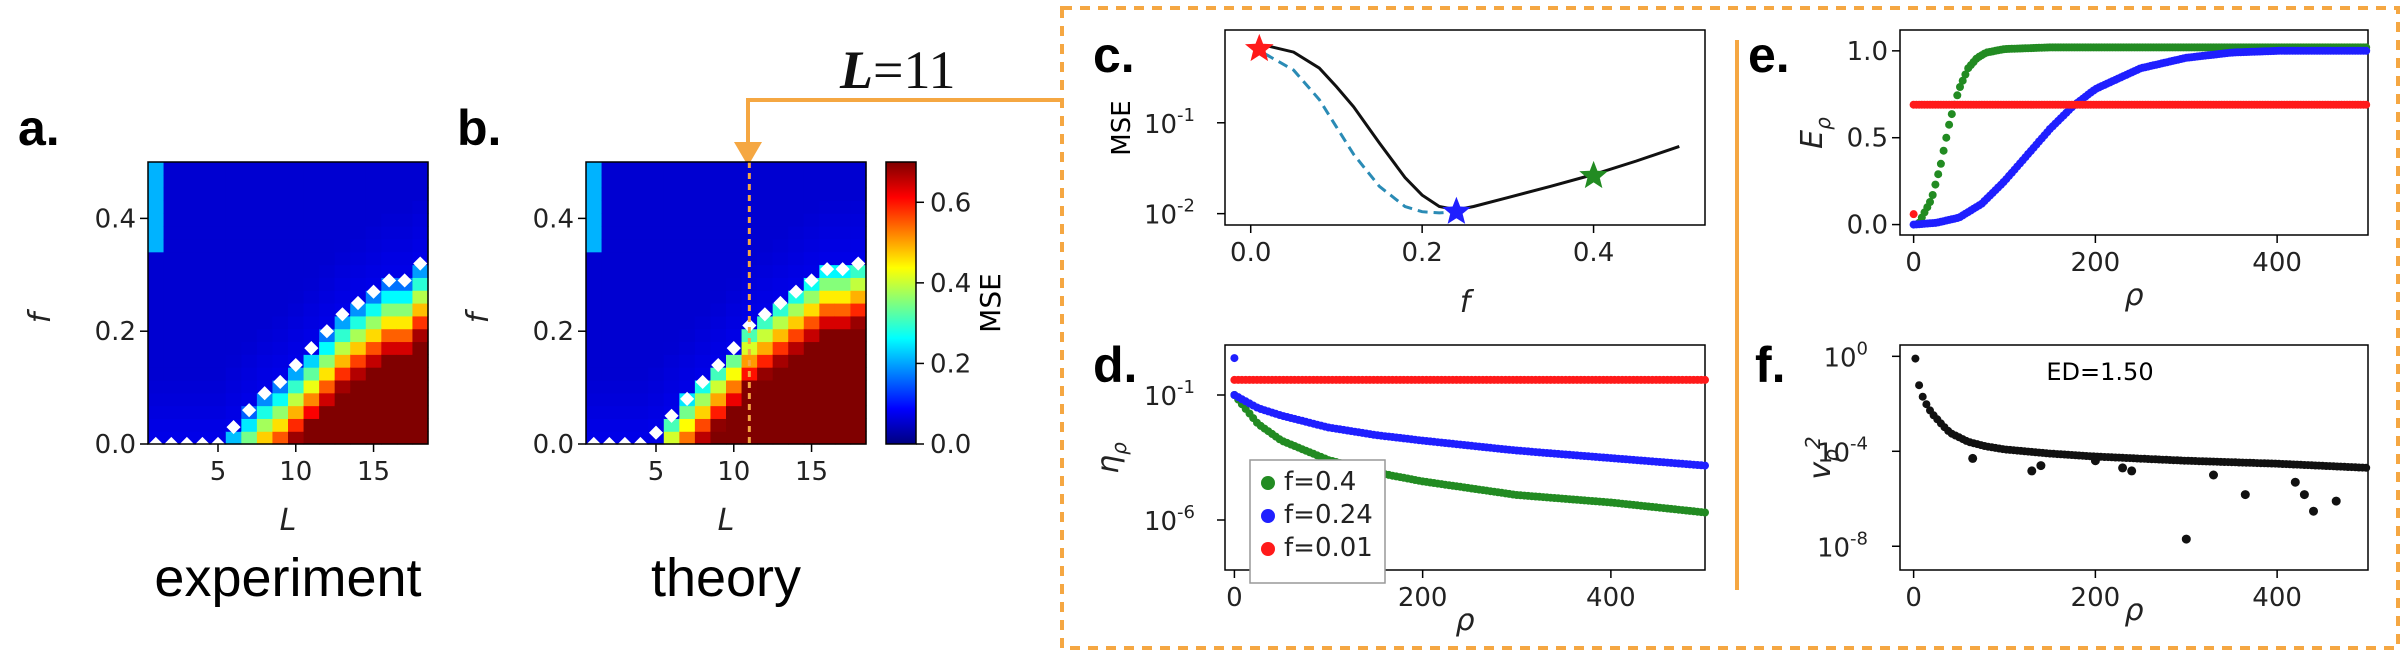 Image resolution: width=2405 pixels, height=662 pixels. Describe the element at coordinates (1426, 128) in the screenshot. I see `panel-c-stars` at that location.